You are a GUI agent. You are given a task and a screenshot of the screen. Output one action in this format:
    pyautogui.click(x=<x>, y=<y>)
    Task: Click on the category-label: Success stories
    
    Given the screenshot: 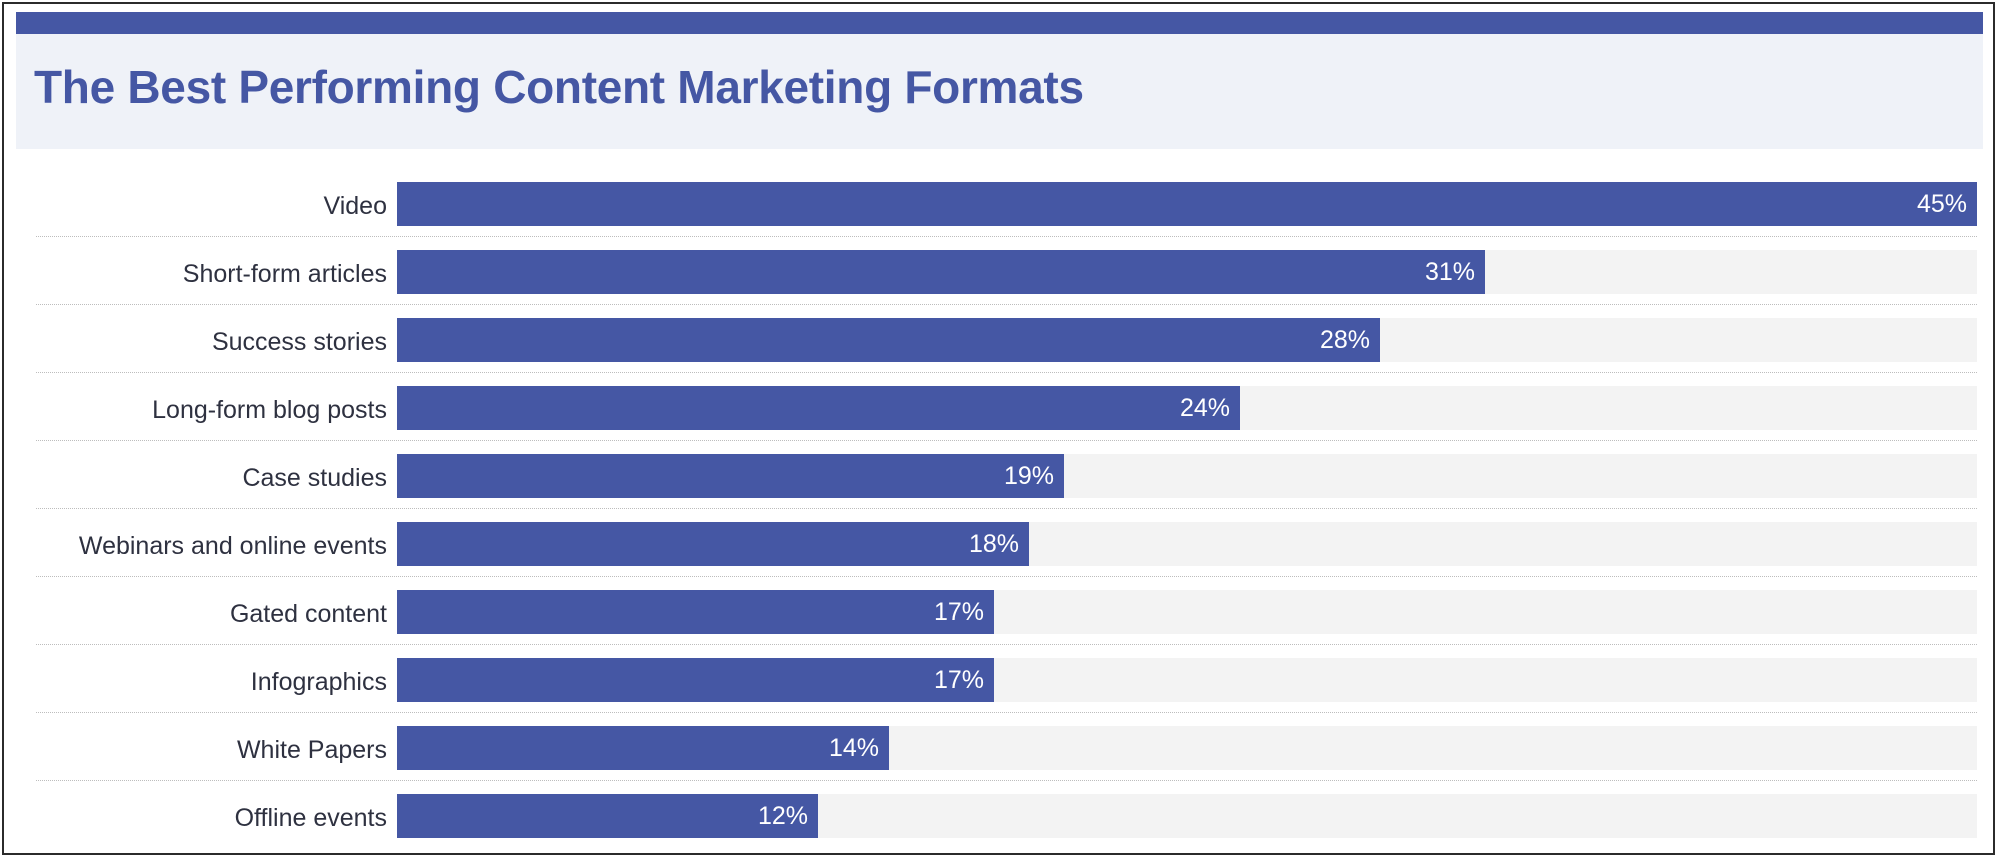 What is the action you would take?
    pyautogui.click(x=299, y=342)
    